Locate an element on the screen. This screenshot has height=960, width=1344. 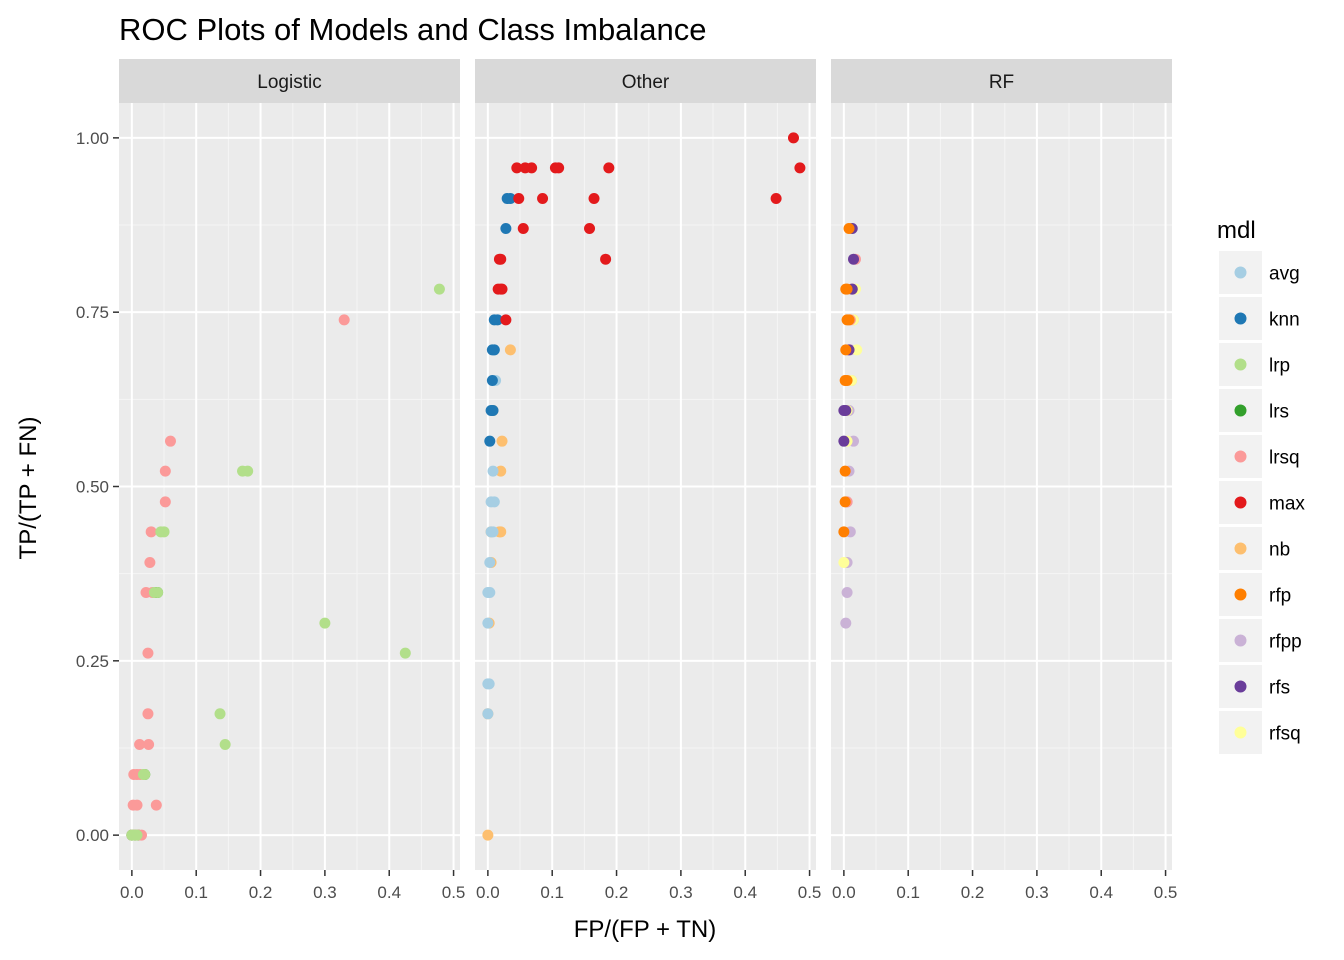
legend-label: rfs is located at coordinates (1279, 688).